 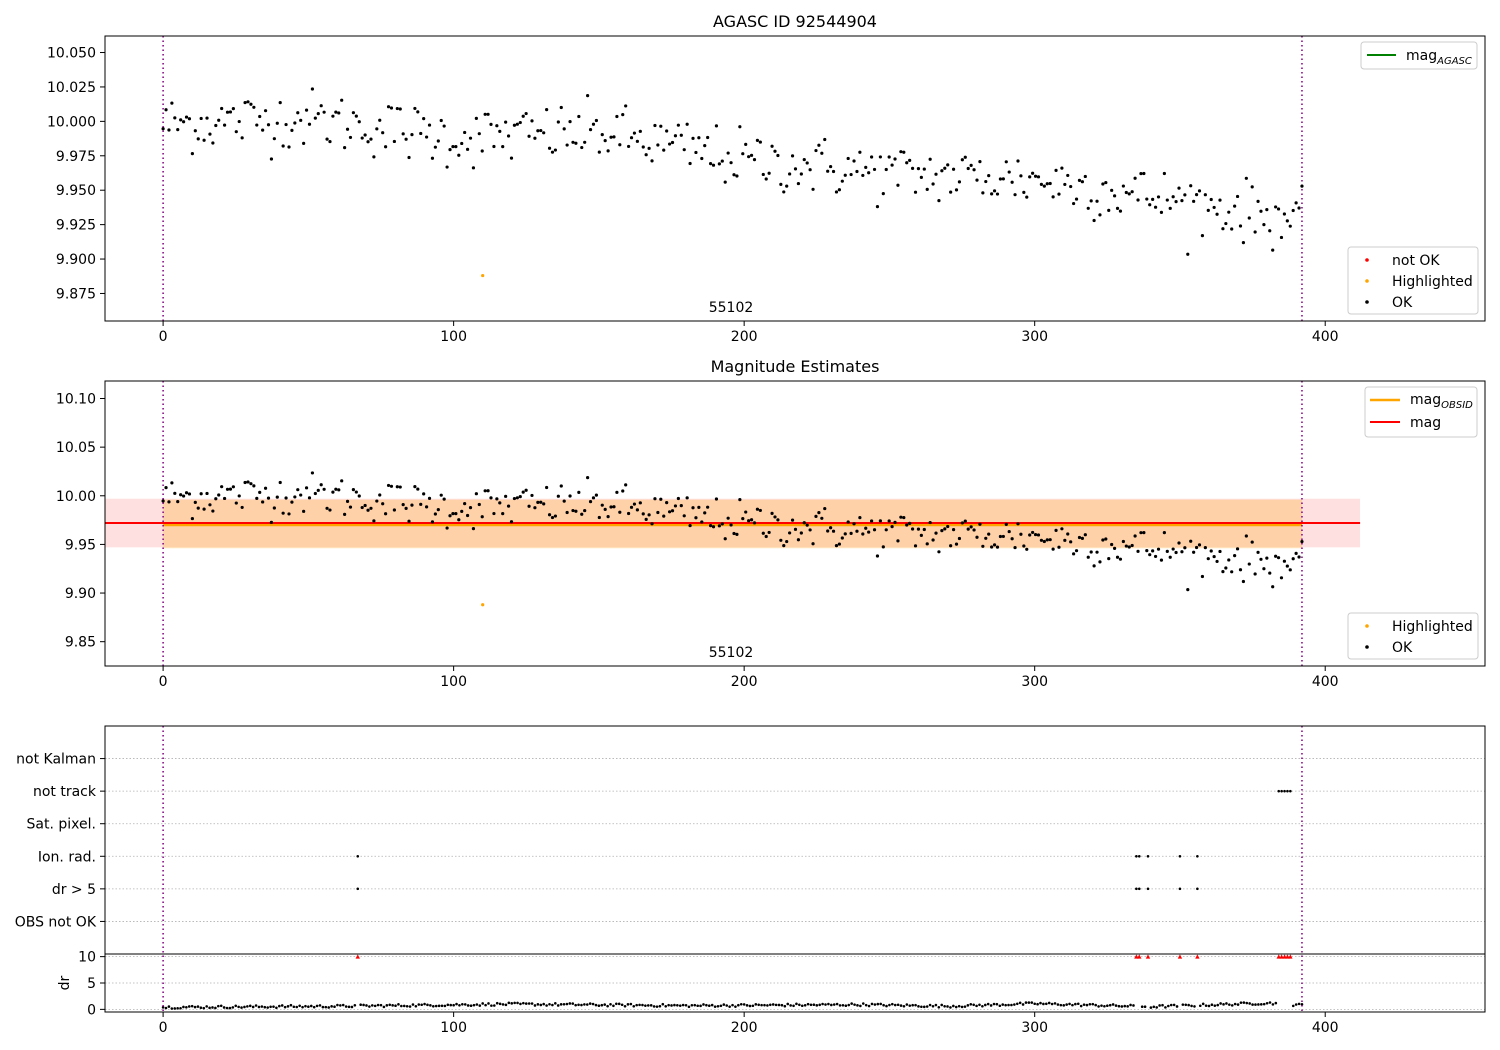 I want to click on legend-ok-label: OK, so click(x=1402, y=303).